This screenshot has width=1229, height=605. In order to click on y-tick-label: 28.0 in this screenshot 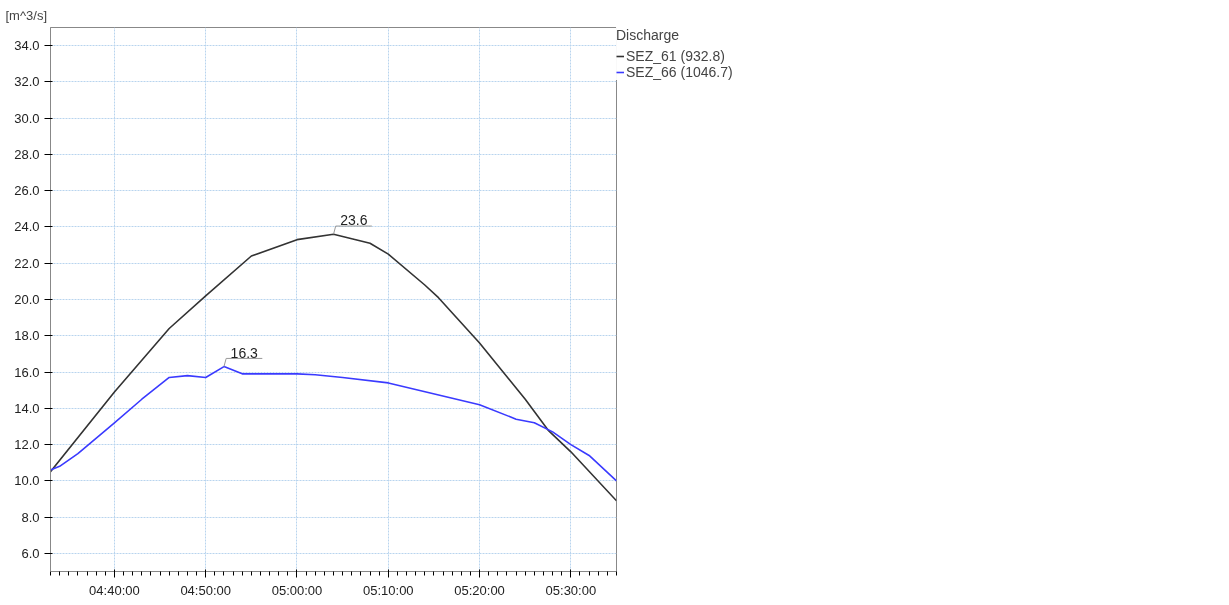, I will do `click(27, 154)`.